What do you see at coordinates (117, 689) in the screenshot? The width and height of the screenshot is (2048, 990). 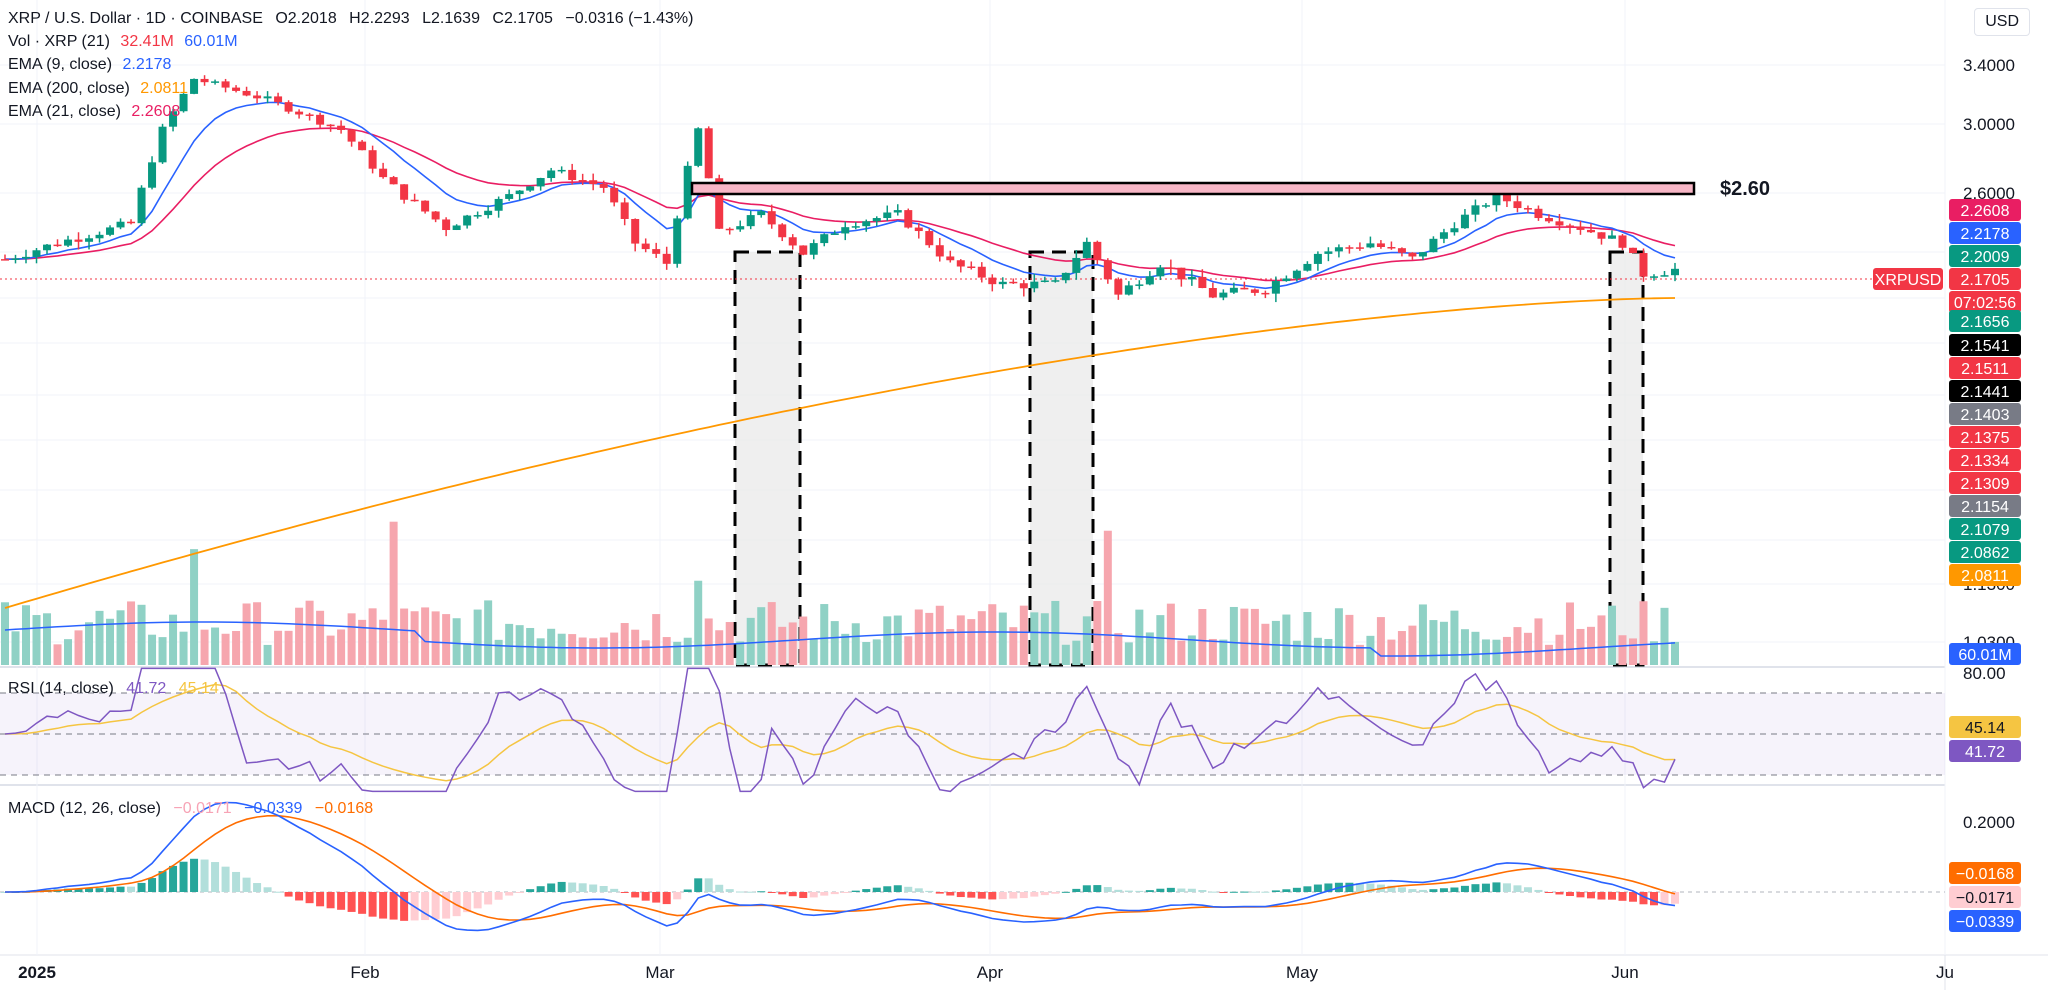 I see `rsi-legend: RSI (14, close) 41.72 45.14` at bounding box center [117, 689].